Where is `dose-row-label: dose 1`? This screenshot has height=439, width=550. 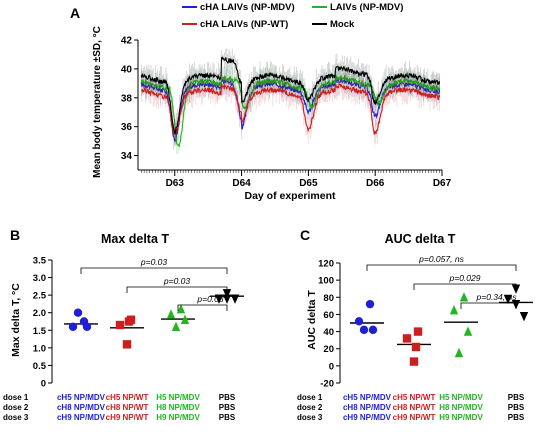 dose-row-label: dose 1 is located at coordinates (310, 397).